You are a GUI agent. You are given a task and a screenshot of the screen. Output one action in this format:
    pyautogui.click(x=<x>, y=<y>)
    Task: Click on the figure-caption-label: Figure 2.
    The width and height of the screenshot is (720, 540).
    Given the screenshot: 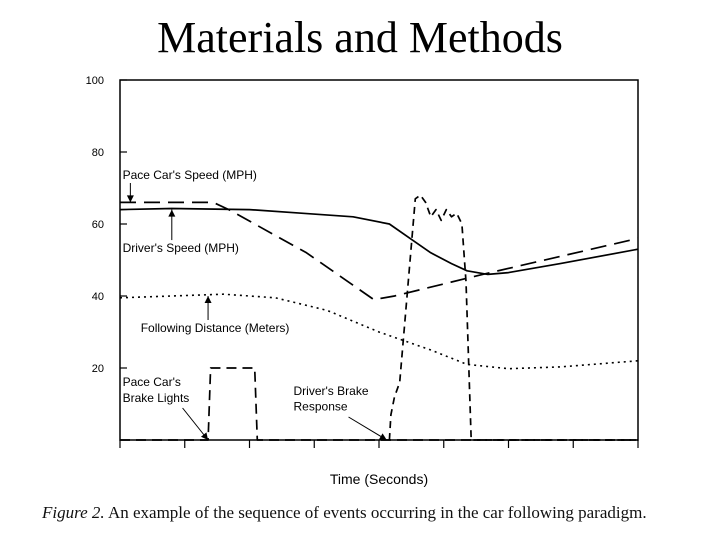 What is the action you would take?
    pyautogui.click(x=73, y=512)
    